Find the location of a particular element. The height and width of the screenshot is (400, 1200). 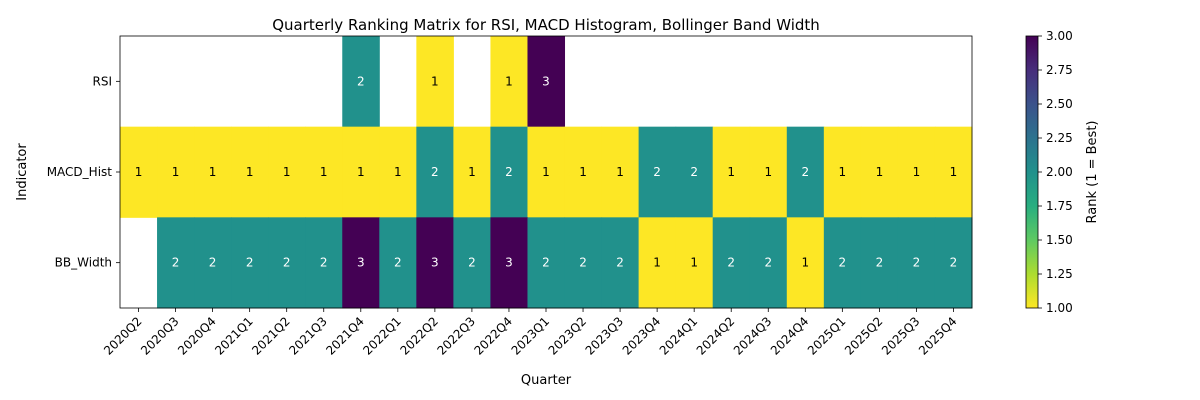

y-tick-label: MACD_Hist is located at coordinates (80, 172).